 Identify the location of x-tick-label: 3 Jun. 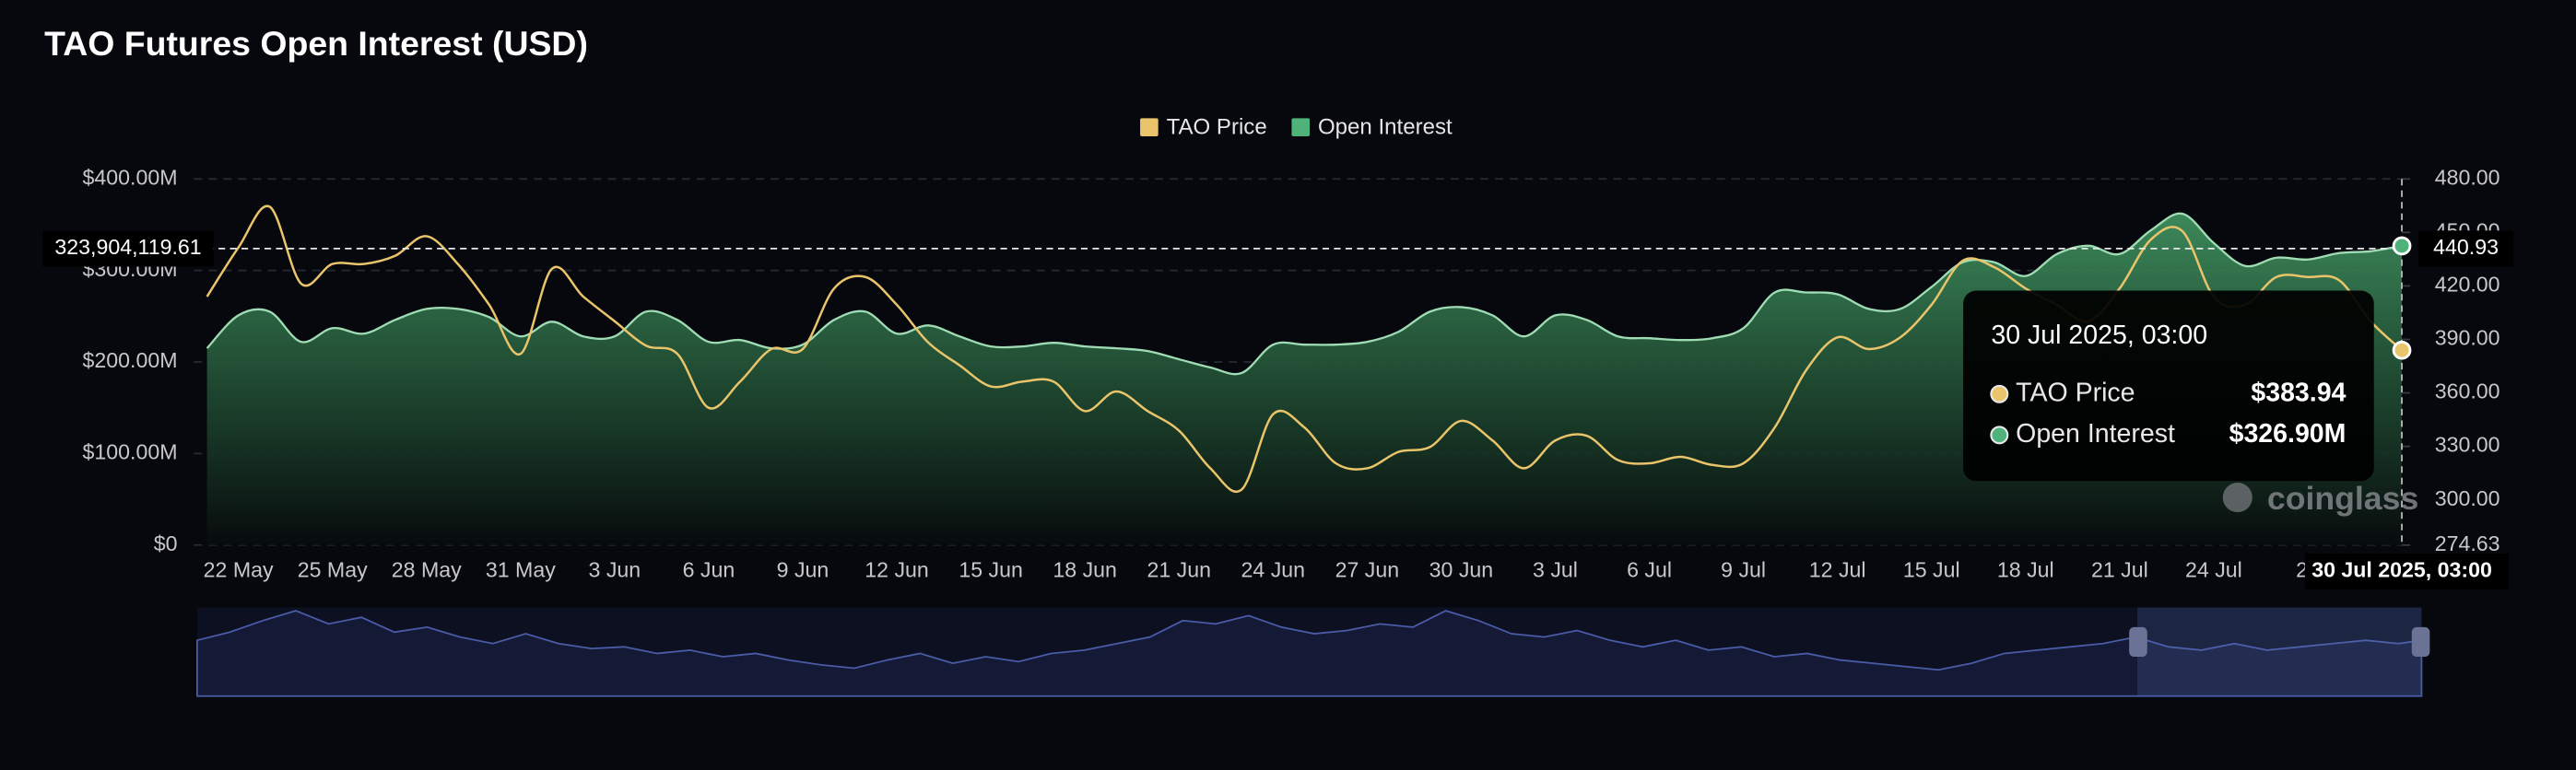
(615, 569).